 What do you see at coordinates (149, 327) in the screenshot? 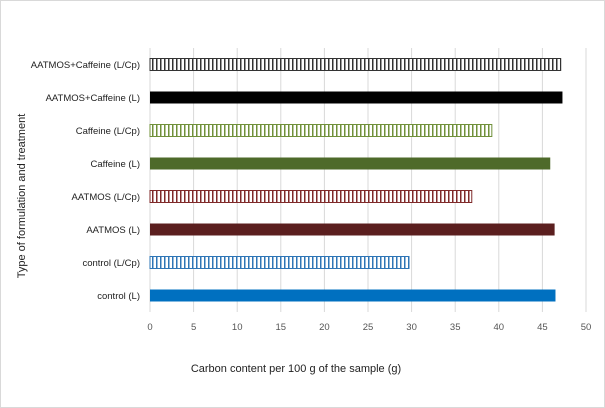
I see `x-tick-label: 0` at bounding box center [149, 327].